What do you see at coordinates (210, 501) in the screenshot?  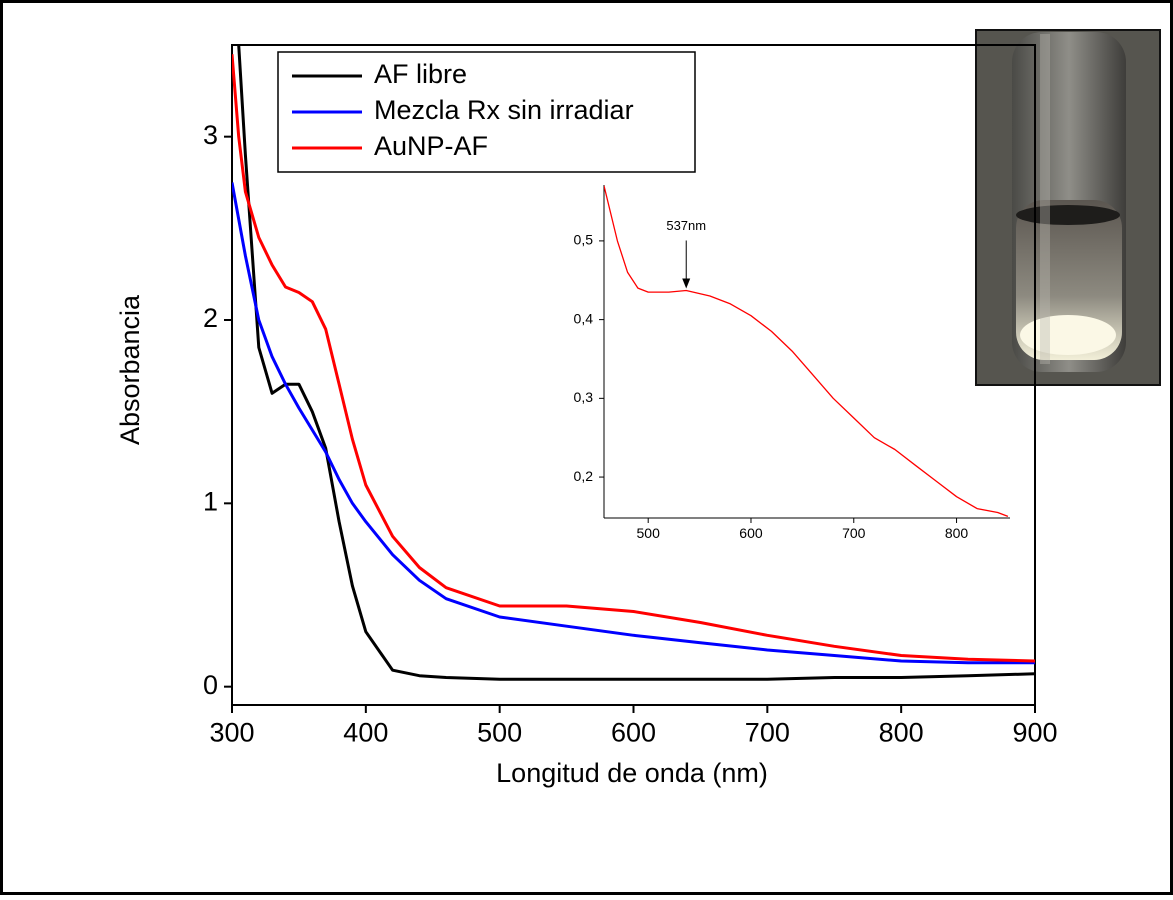 I see `y-tick-label: 1` at bounding box center [210, 501].